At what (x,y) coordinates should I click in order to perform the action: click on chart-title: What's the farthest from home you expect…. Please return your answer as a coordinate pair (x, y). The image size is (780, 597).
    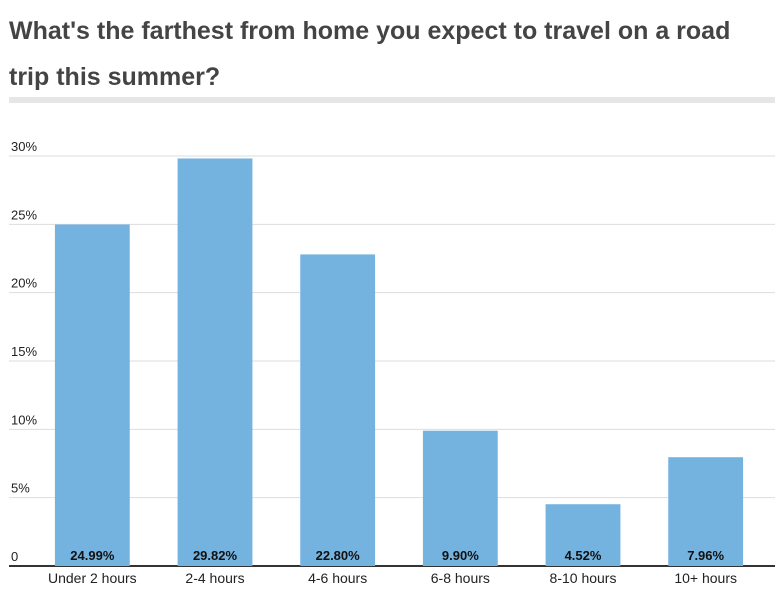
    Looking at the image, I should click on (370, 54).